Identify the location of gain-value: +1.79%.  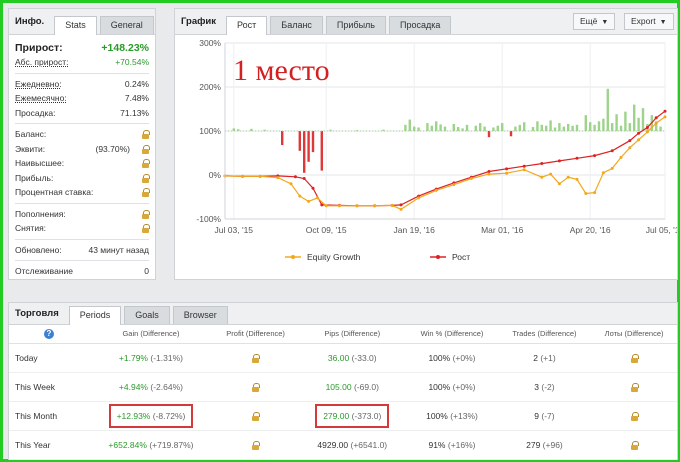
(133, 357).